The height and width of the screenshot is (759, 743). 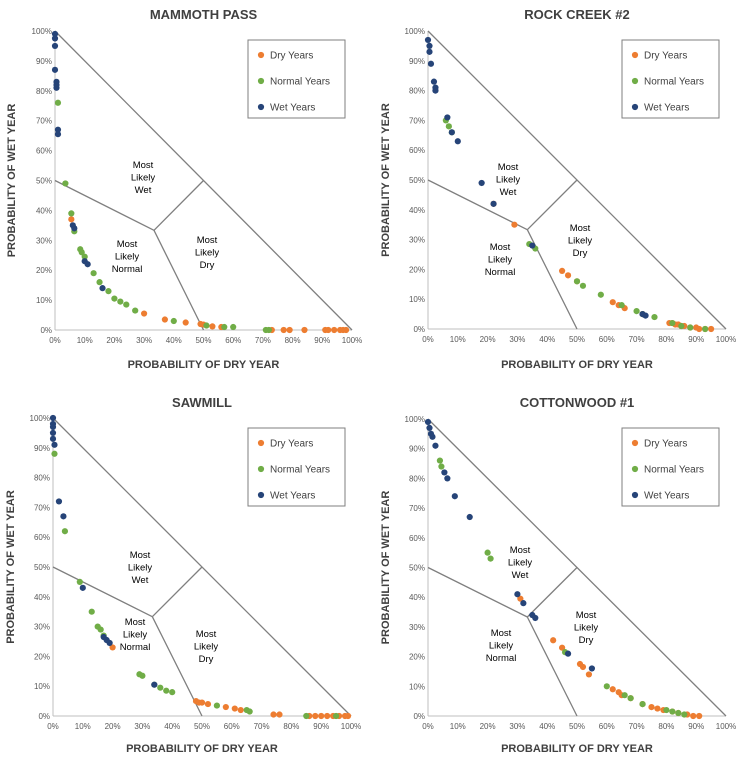 What do you see at coordinates (113, 726) in the screenshot?
I see `x-tick-label: 20%` at bounding box center [113, 726].